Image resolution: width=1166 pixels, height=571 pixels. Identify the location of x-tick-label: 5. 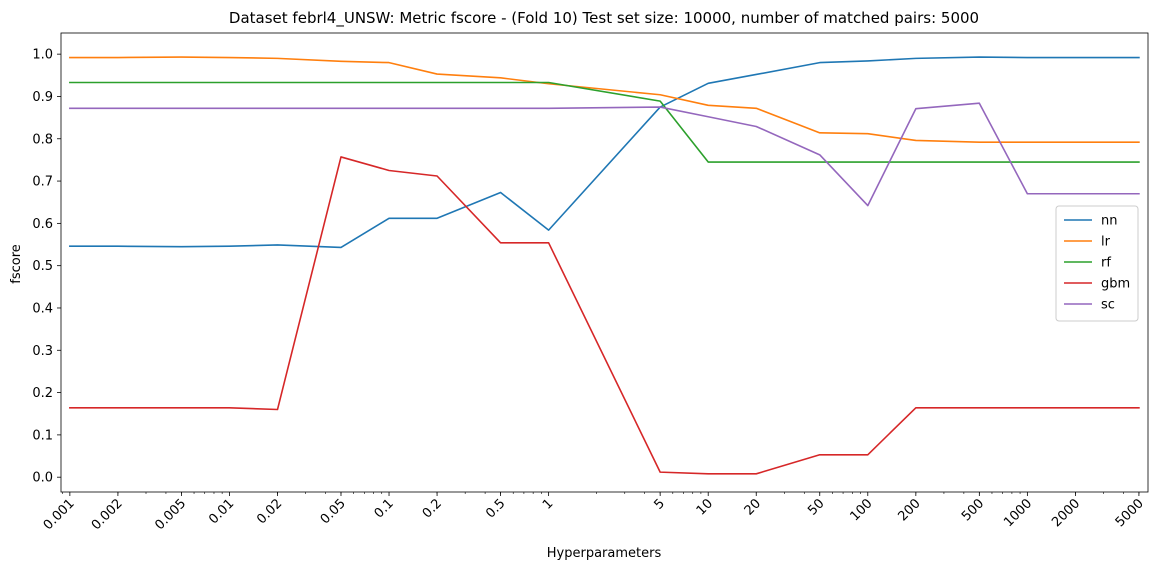
(660, 504).